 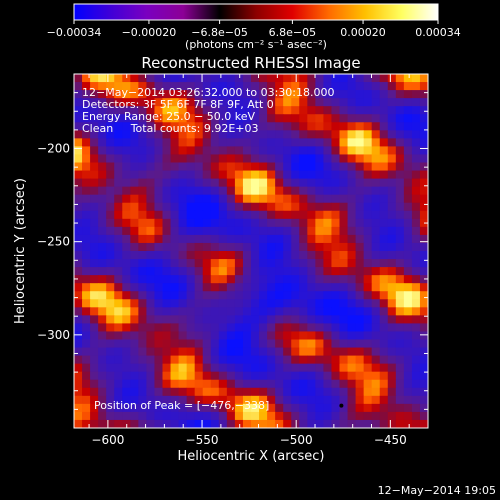 What do you see at coordinates (149, 32) in the screenshot?
I see `colorbar-tick-label: −0.00020` at bounding box center [149, 32].